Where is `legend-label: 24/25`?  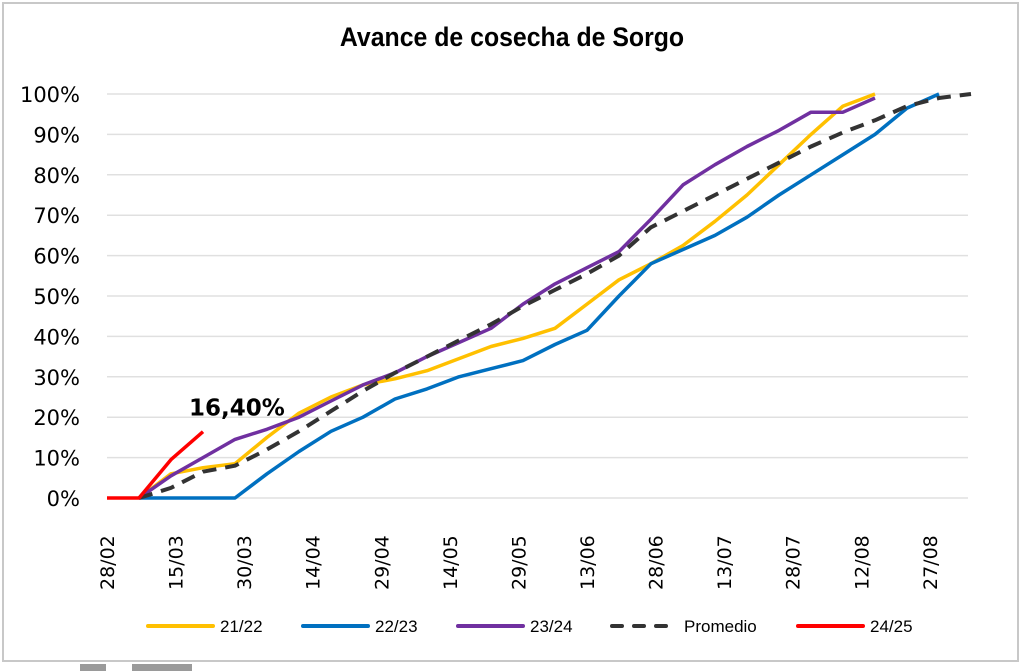 legend-label: 24/25 is located at coordinates (891, 626).